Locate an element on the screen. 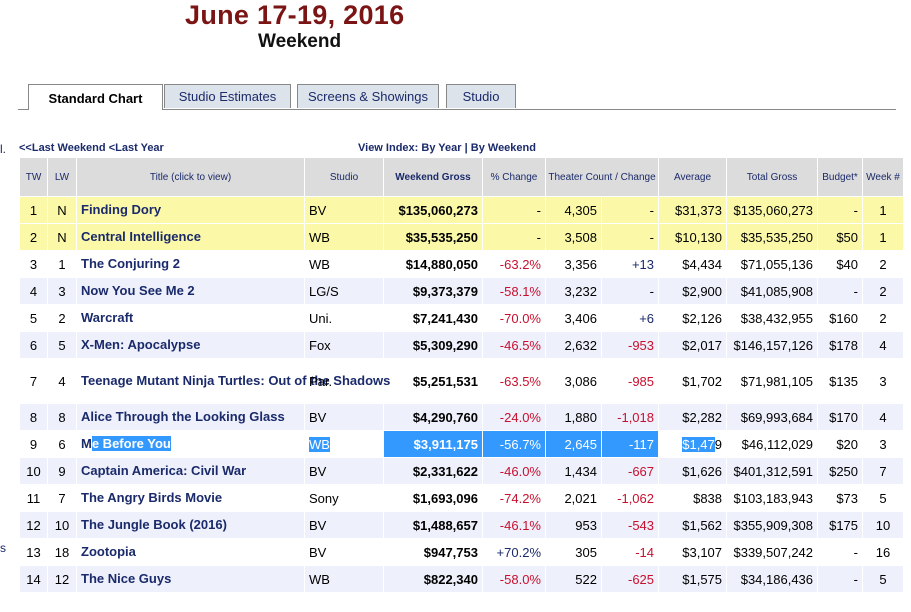  col-header-total-gross: Total Gross is located at coordinates (772, 177).